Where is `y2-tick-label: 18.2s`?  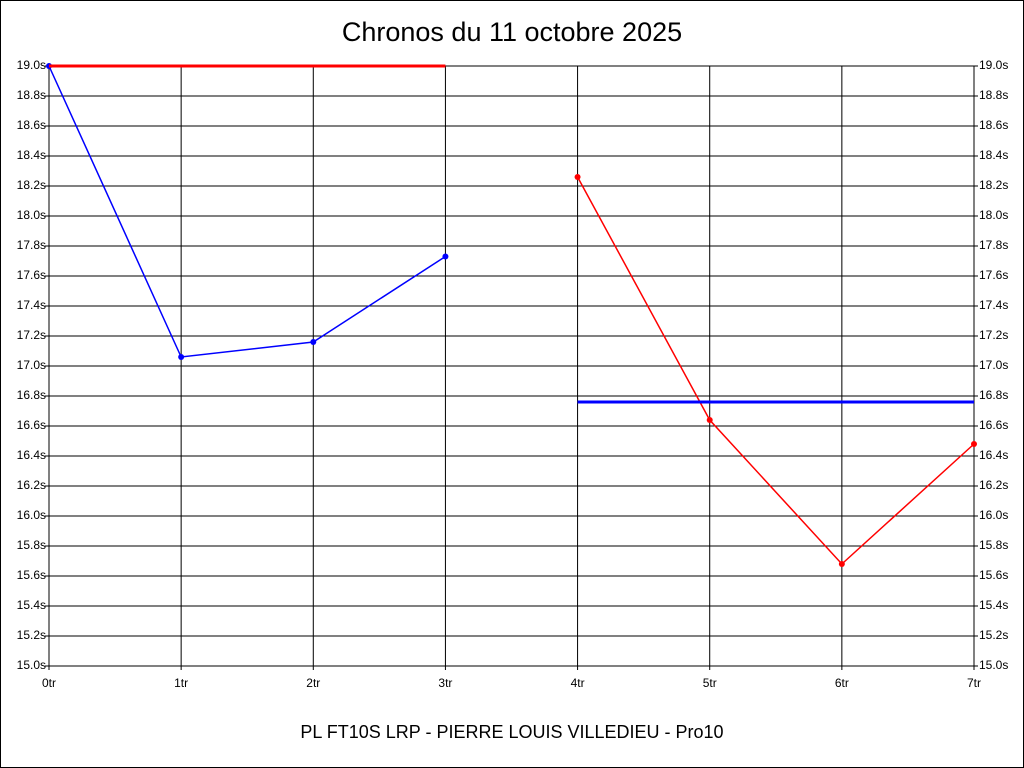 y2-tick-label: 18.2s is located at coordinates (993, 185).